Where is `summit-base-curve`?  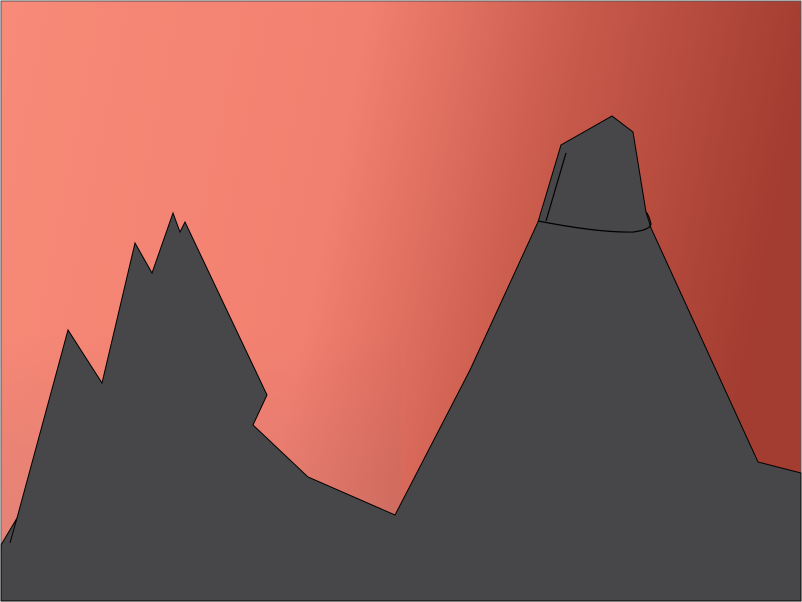 summit-base-curve is located at coordinates (594, 222).